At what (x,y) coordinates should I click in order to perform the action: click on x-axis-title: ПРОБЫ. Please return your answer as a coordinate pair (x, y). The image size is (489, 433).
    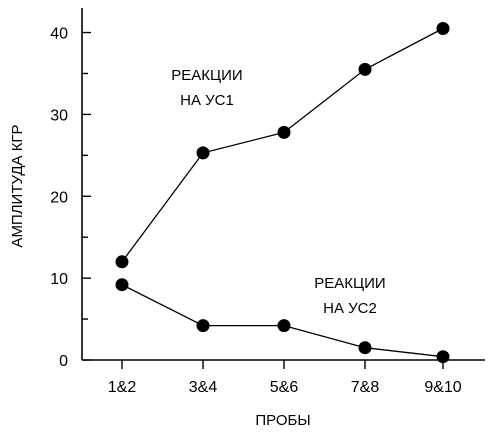
    Looking at the image, I should click on (282, 420).